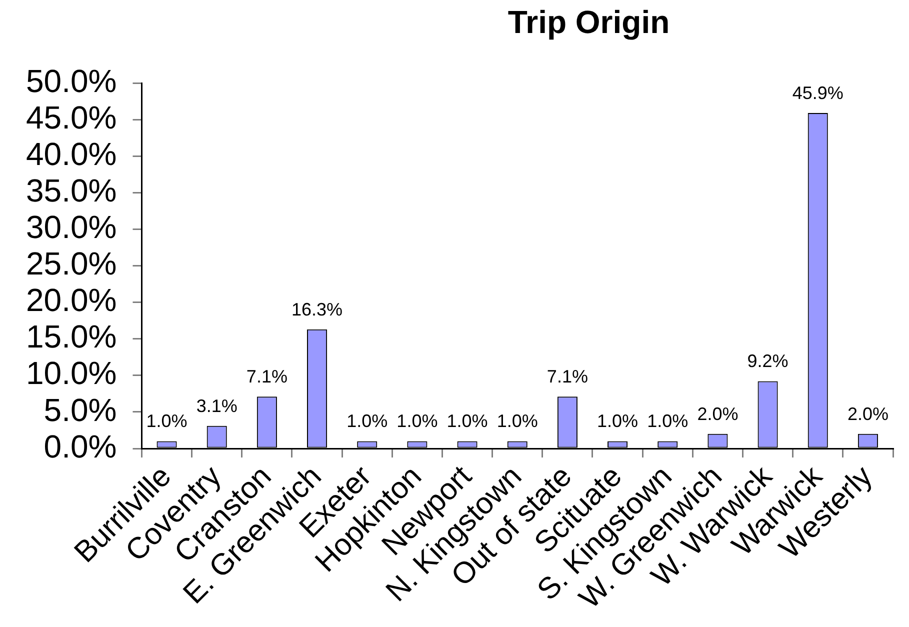 This screenshot has height=627, width=909. Describe the element at coordinates (71, 227) in the screenshot. I see `y-tick-label: 30.0%` at that location.